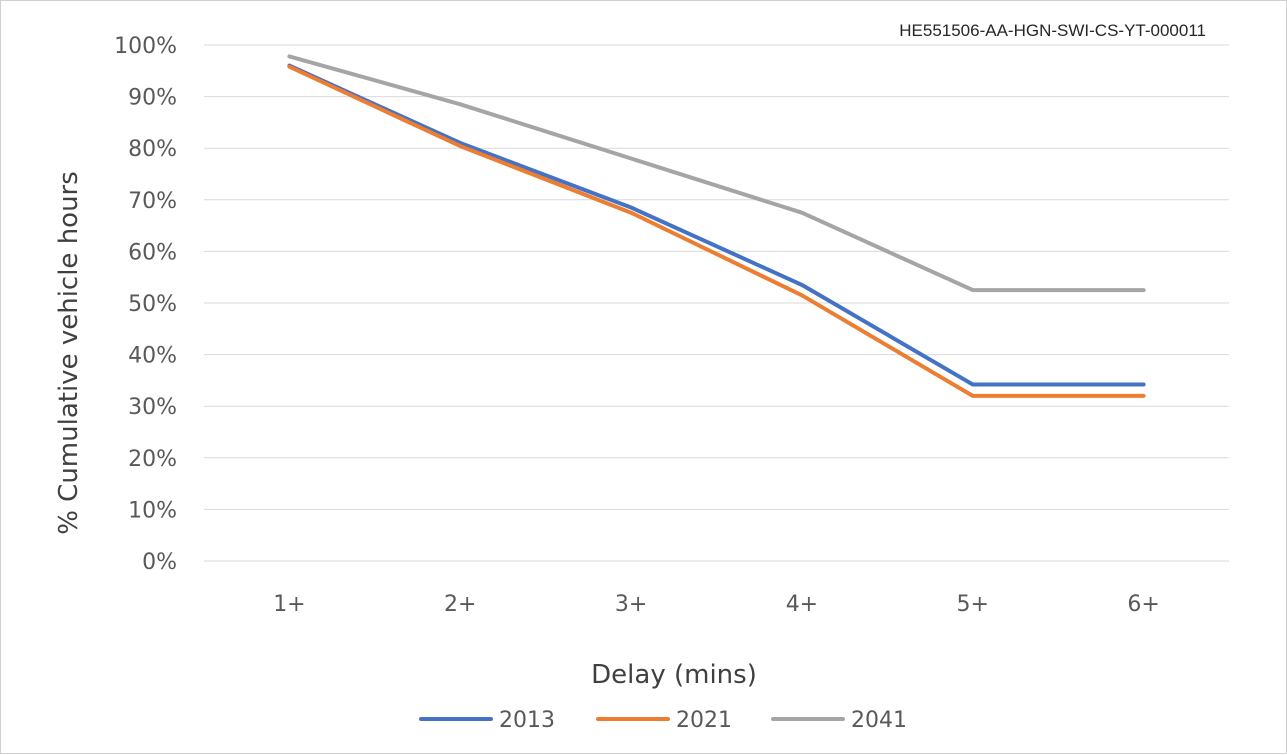  I want to click on x-tick-label: 6+, so click(1143, 604).